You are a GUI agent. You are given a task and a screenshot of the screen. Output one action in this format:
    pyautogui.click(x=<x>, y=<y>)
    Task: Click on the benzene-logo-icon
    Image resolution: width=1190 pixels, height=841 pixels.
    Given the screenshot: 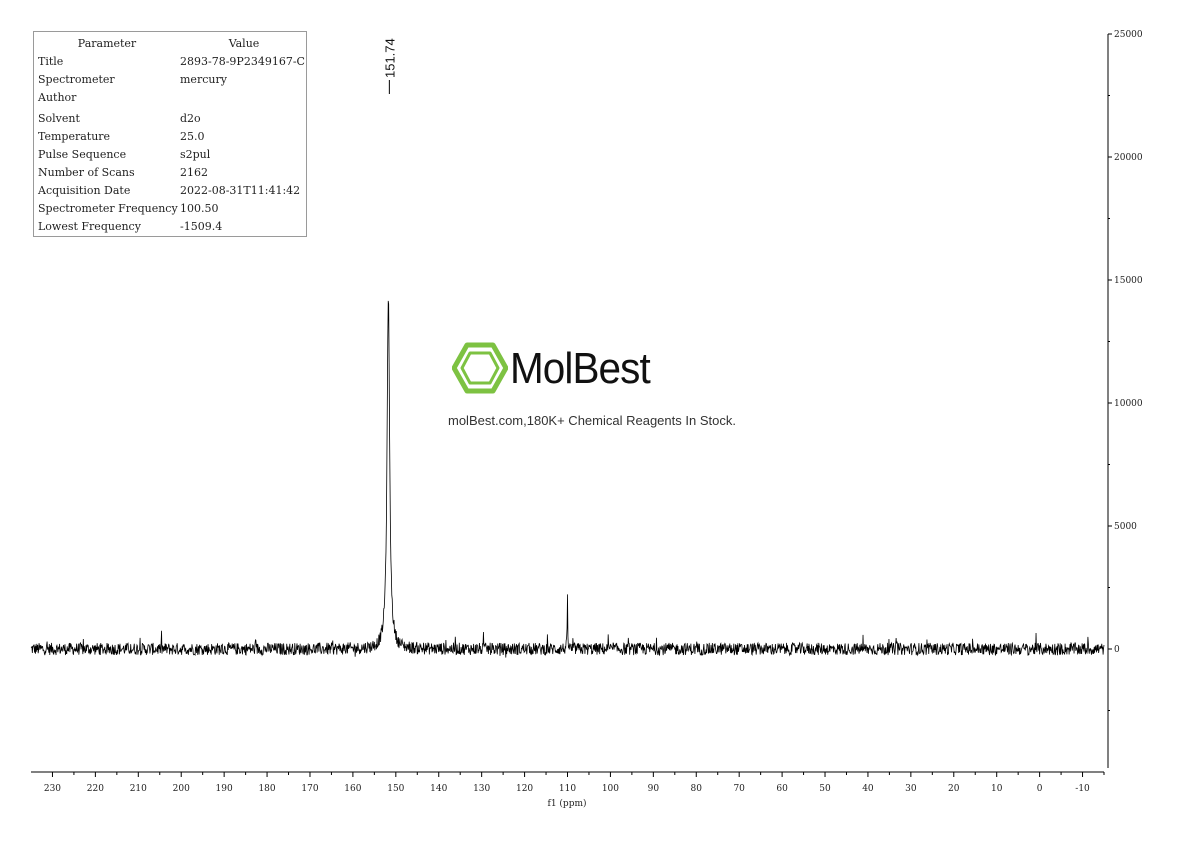 What is the action you would take?
    pyautogui.click(x=480, y=368)
    